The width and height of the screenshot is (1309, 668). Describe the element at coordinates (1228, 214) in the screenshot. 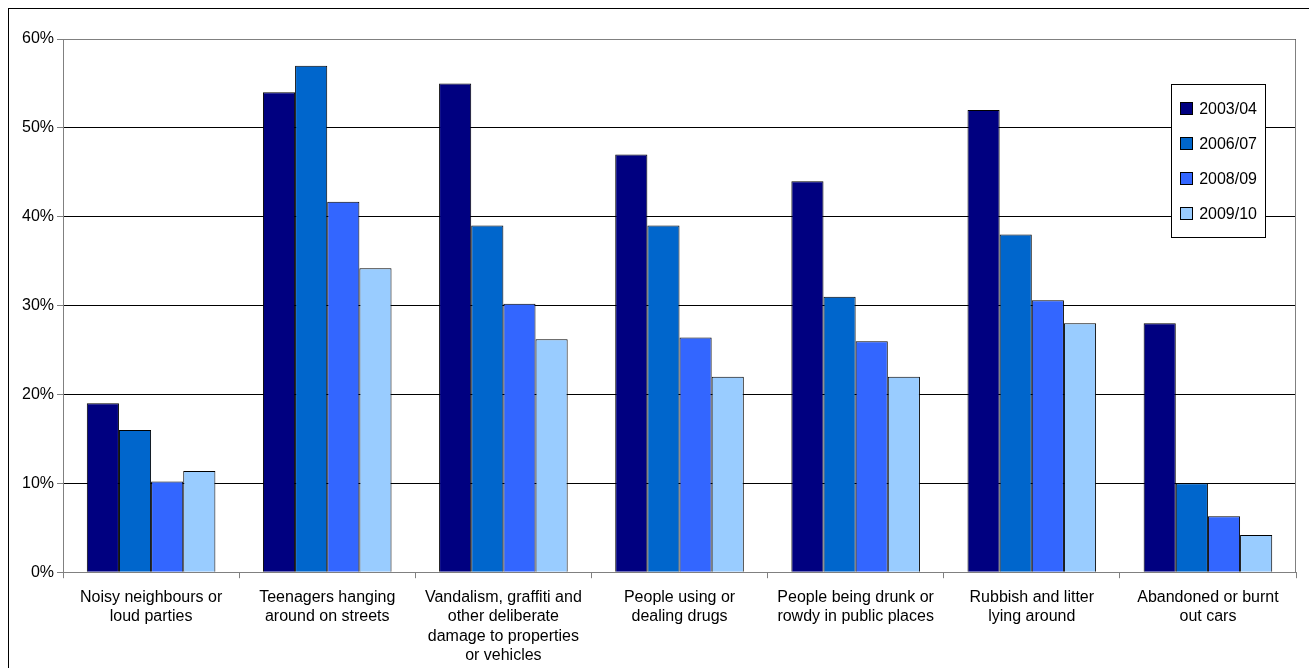

I see `legend-label: 2009/10` at that location.